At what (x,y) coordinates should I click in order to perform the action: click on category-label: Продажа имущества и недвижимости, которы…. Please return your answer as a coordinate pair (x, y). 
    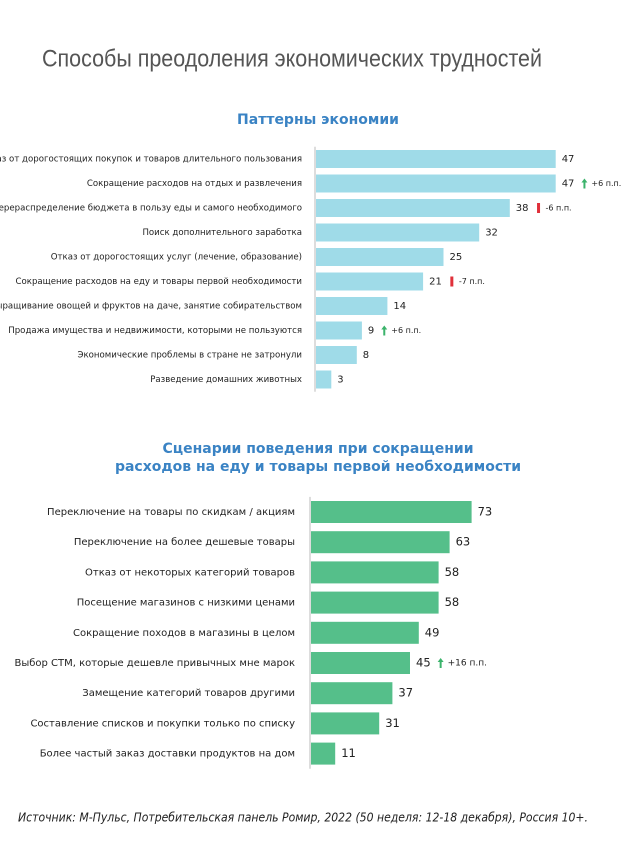
    Looking at the image, I should click on (155, 331).